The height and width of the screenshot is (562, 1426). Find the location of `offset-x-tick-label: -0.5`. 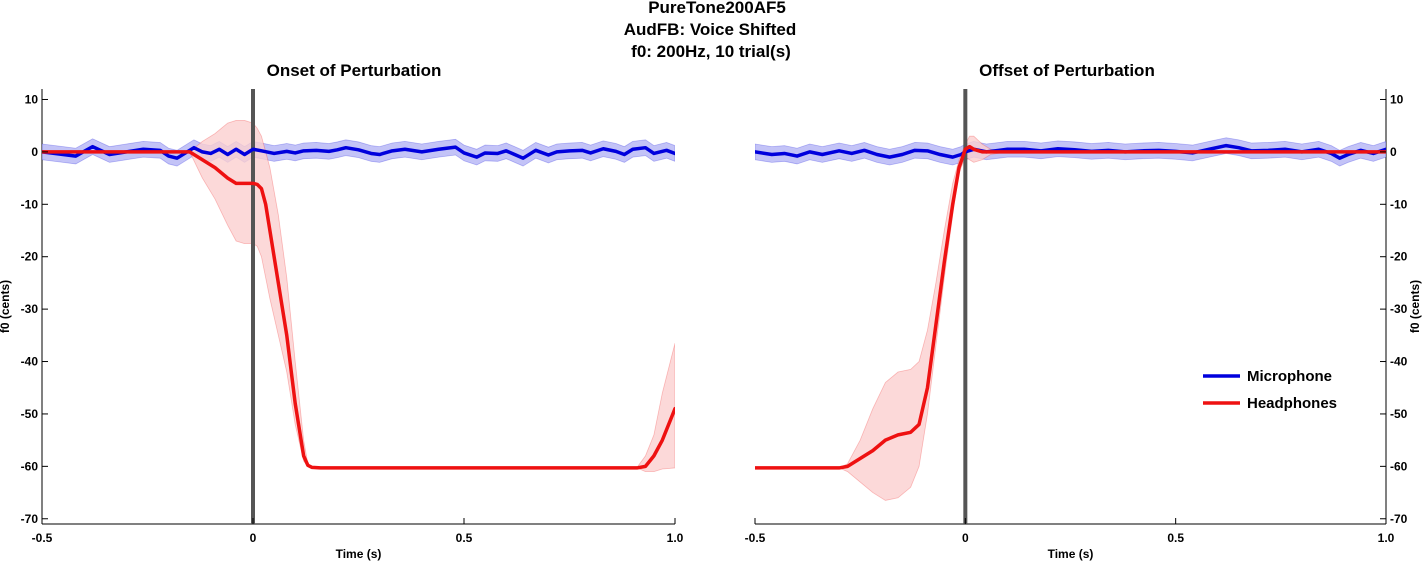

offset-x-tick-label: -0.5 is located at coordinates (755, 538).